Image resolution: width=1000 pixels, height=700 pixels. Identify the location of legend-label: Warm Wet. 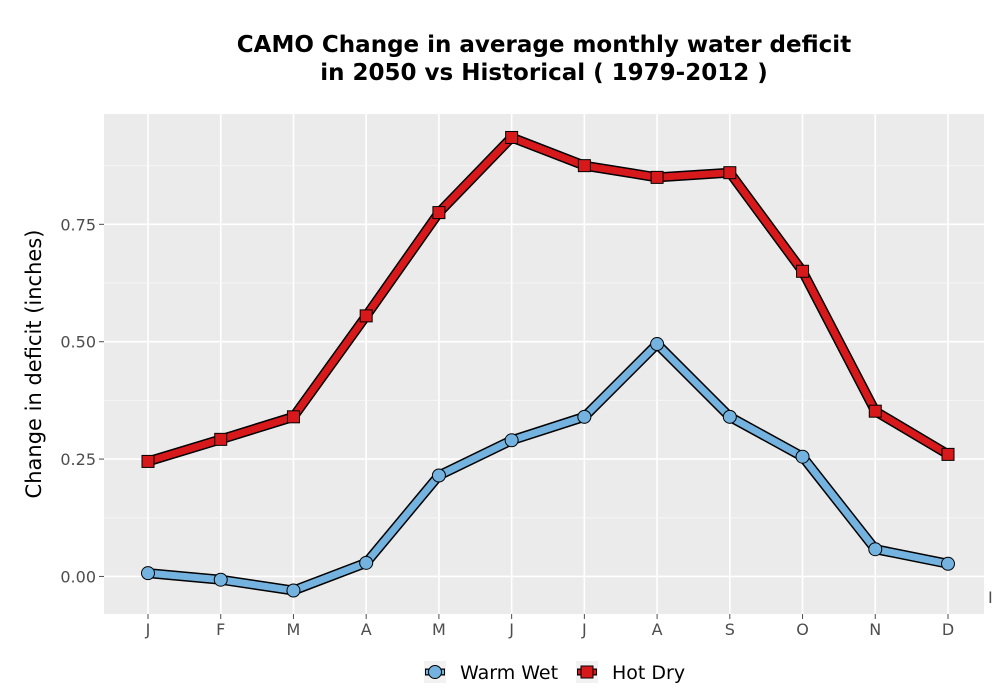
(509, 673).